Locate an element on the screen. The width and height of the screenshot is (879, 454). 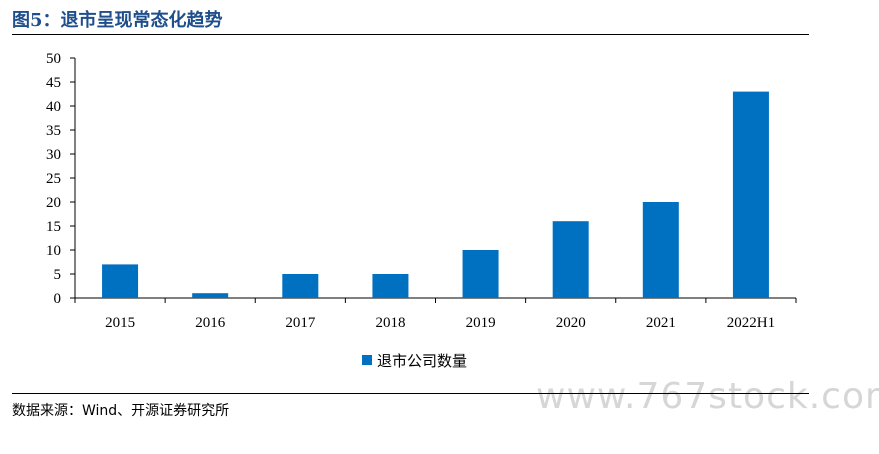
bar-2016 is located at coordinates (210, 295).